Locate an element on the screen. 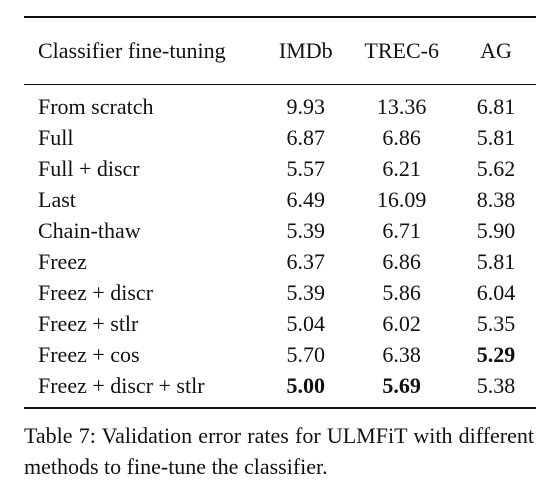 Image resolution: width=558 pixels, height=500 pixels. cell-trec-6: 6.02 is located at coordinates (401, 323).